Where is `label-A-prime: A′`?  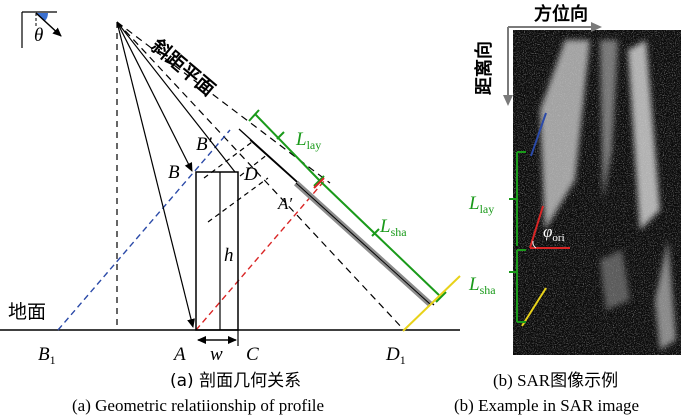
label-A-prime: A′ is located at coordinates (284, 203).